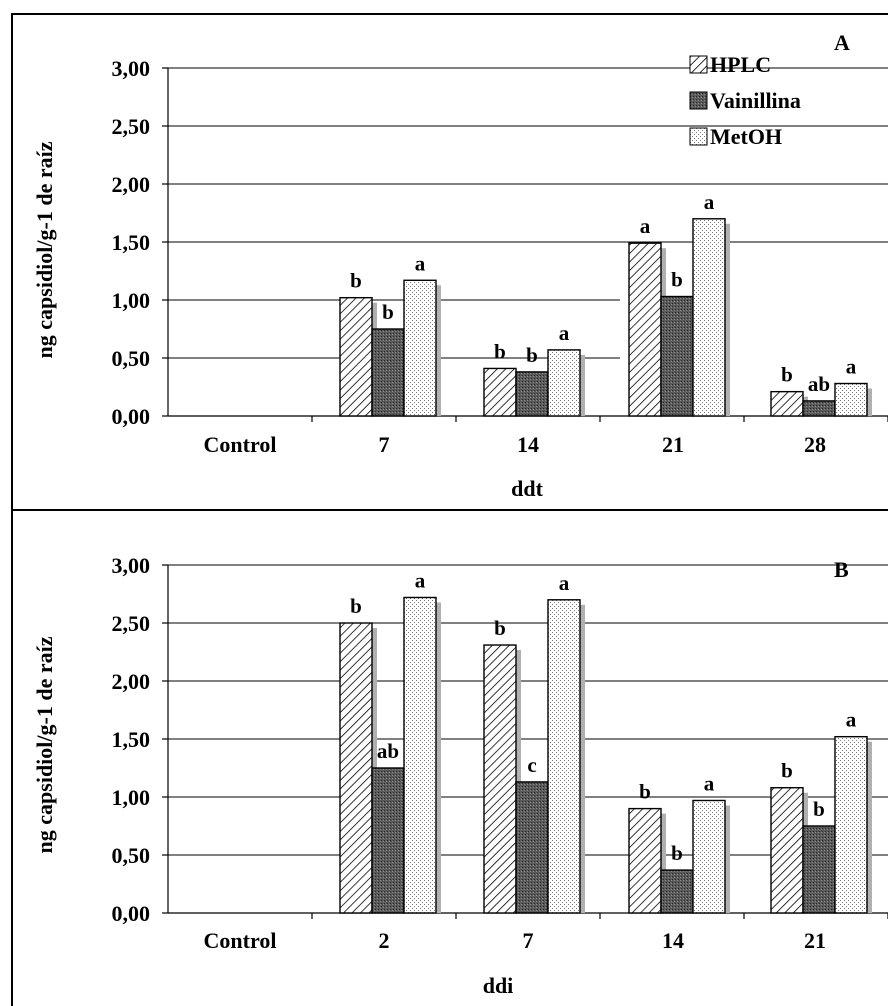 This screenshot has height=1006, width=888. I want to click on panel-b-category-label: 21, so click(815, 940).